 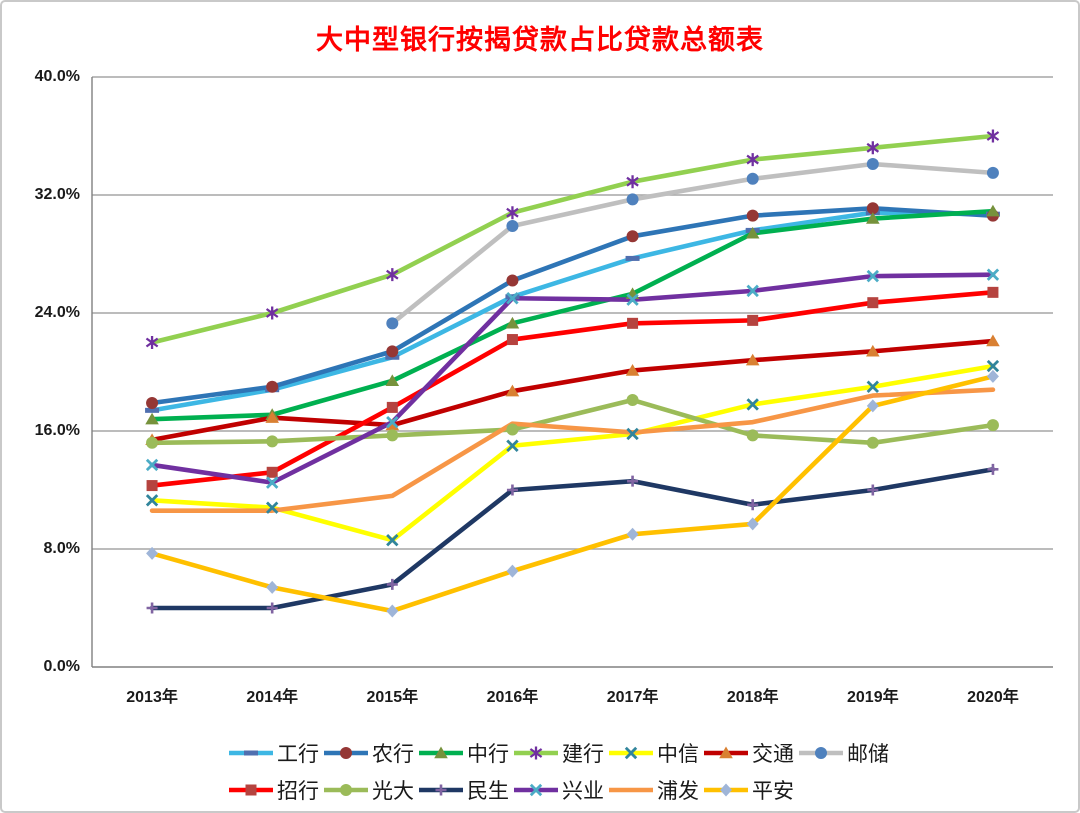 I want to click on data-point-cmb-2018年, so click(x=753, y=320).